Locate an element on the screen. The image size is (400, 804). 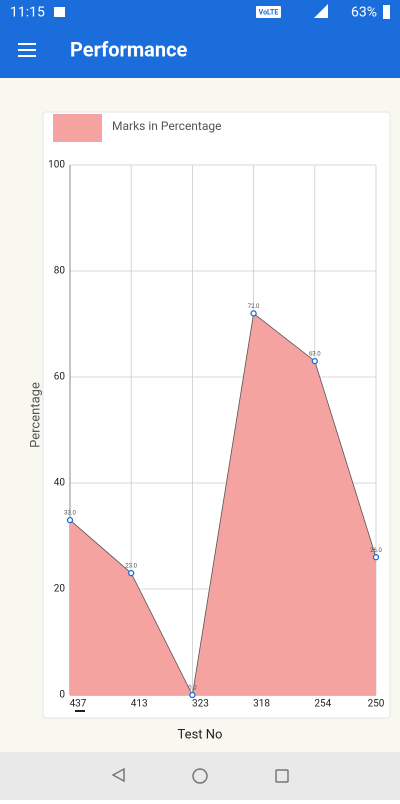
value-label: 23.0 is located at coordinates (131, 566).